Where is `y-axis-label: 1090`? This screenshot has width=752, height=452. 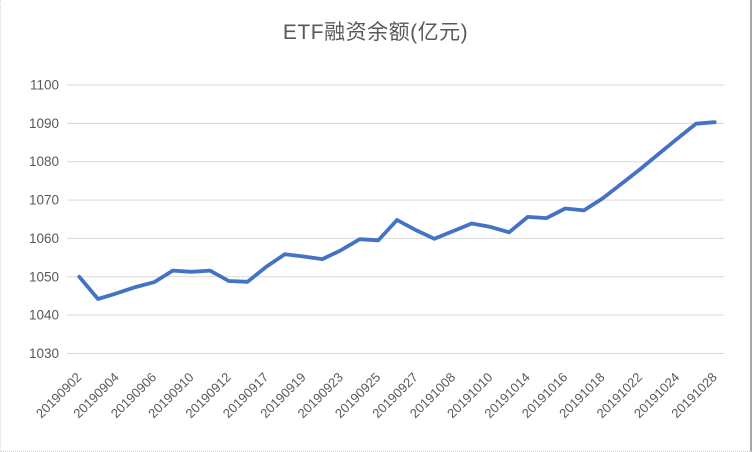 y-axis-label: 1090 is located at coordinates (44, 123).